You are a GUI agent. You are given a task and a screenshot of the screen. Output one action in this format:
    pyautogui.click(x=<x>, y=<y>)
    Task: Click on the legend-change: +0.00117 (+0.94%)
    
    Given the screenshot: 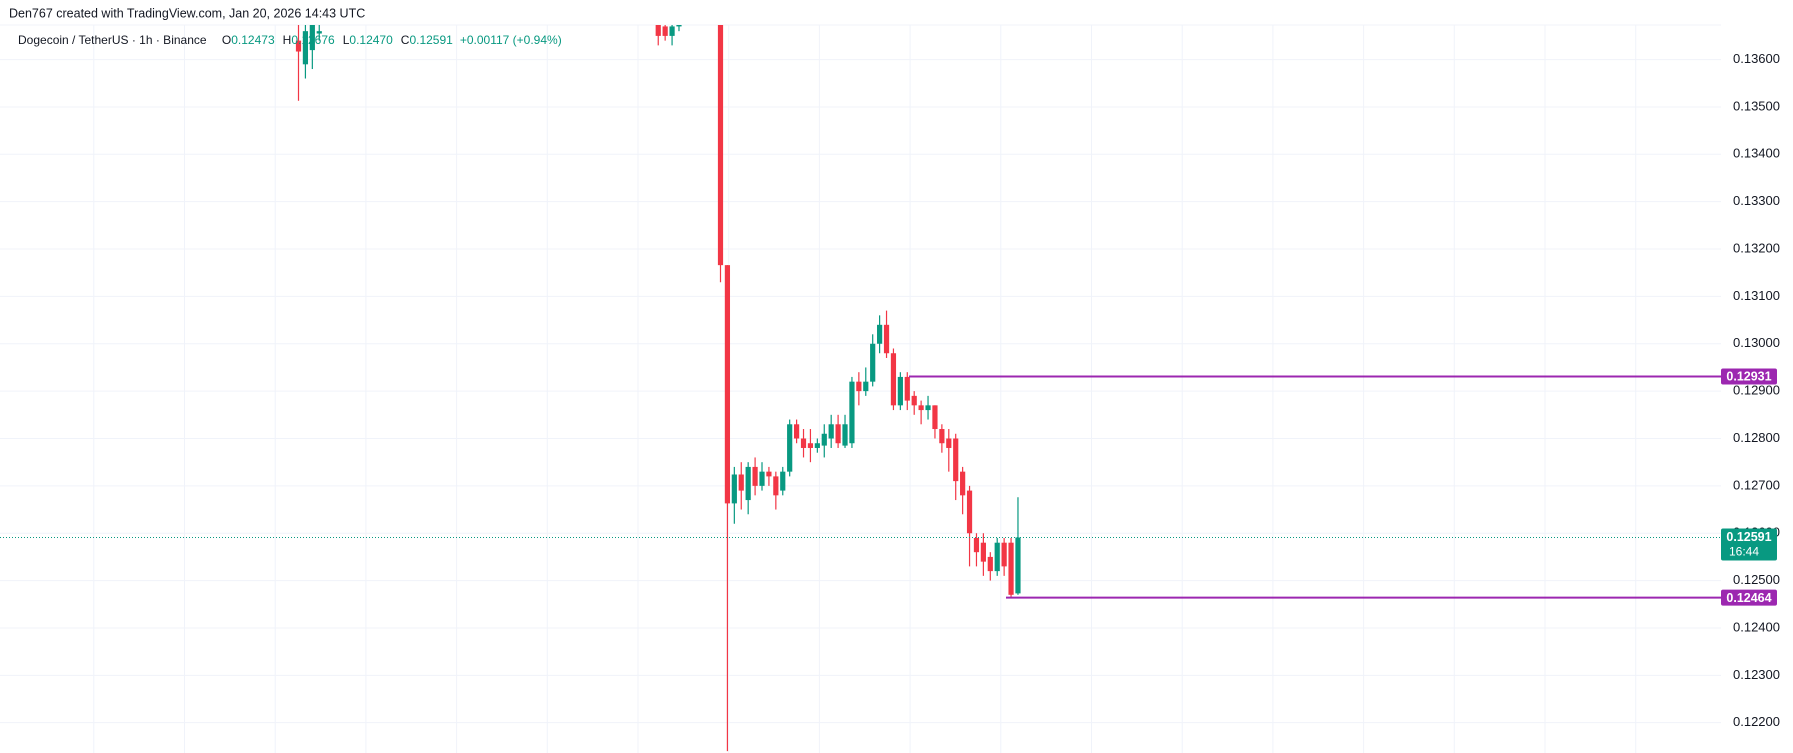 What is the action you would take?
    pyautogui.click(x=511, y=40)
    